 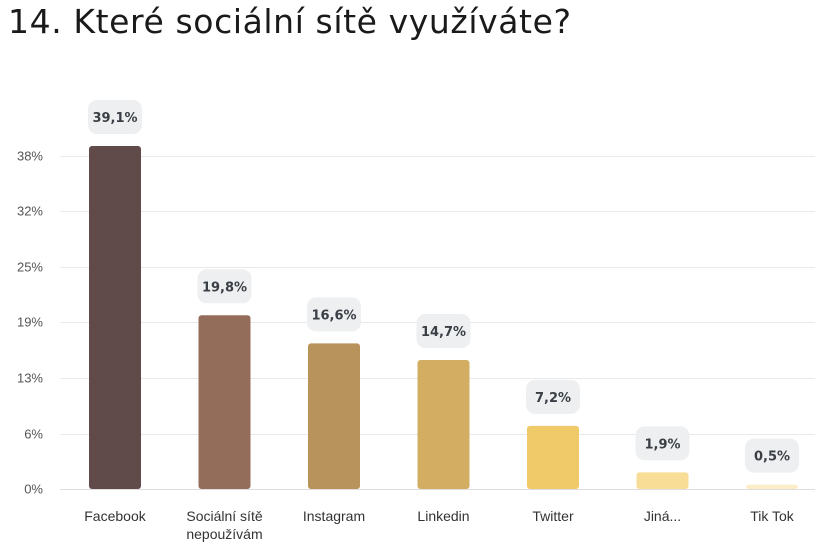 I want to click on y-tick-label: 19%, so click(x=30, y=322).